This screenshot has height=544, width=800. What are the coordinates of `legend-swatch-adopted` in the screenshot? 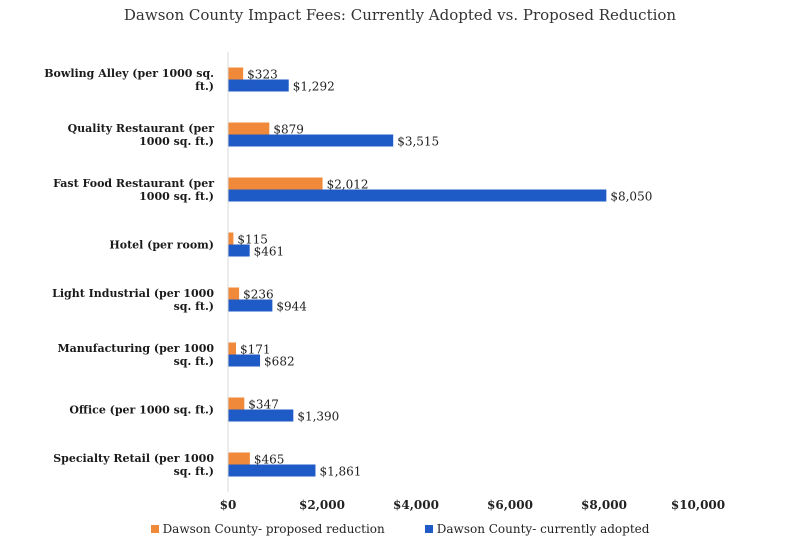 It's located at (428, 529).